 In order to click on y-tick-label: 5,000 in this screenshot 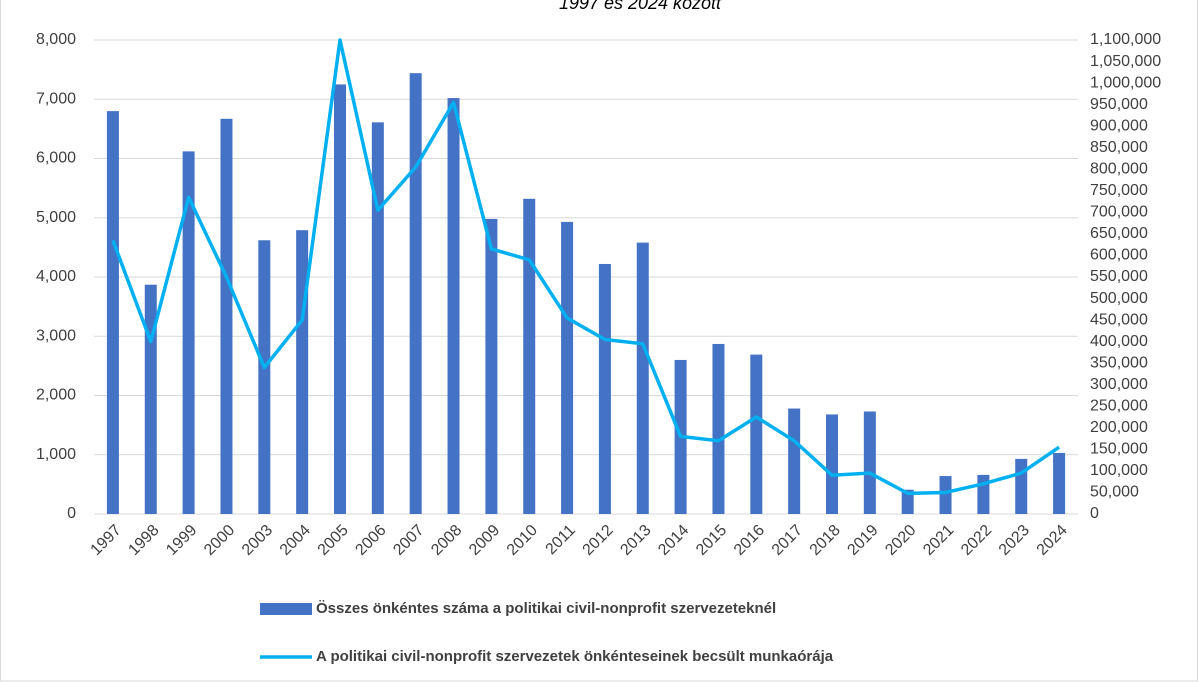, I will do `click(56, 217)`.